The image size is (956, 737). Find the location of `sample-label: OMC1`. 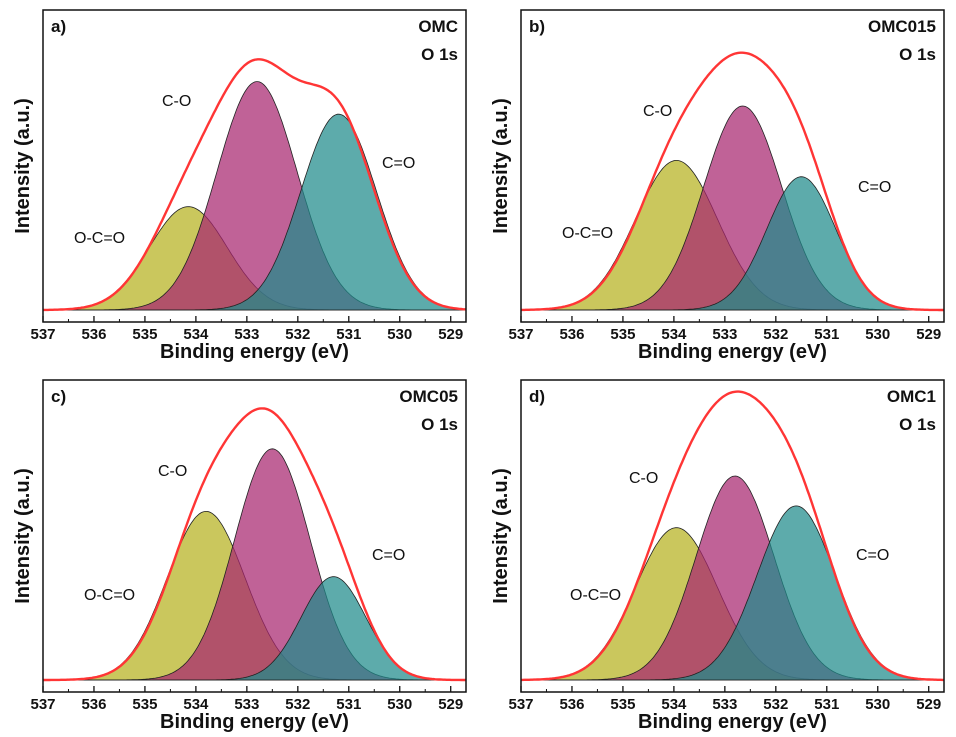

sample-label: OMC1 is located at coordinates (911, 396).